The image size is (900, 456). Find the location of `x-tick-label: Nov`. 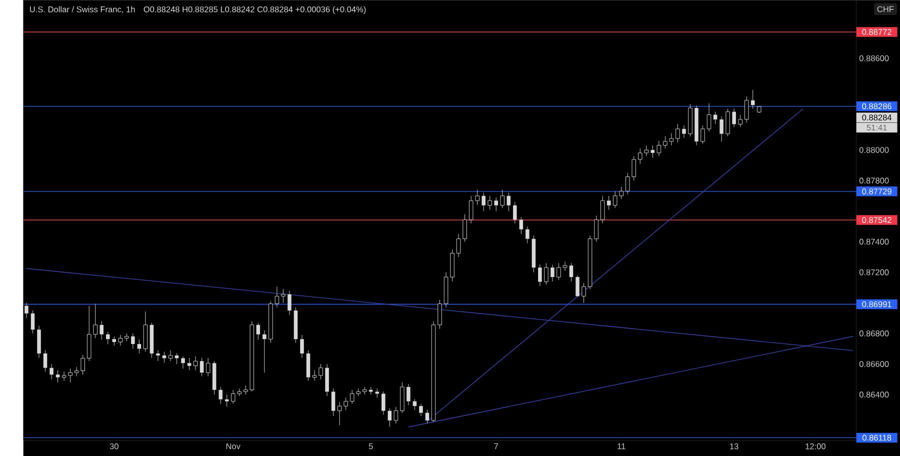

x-tick-label: Nov is located at coordinates (233, 446).